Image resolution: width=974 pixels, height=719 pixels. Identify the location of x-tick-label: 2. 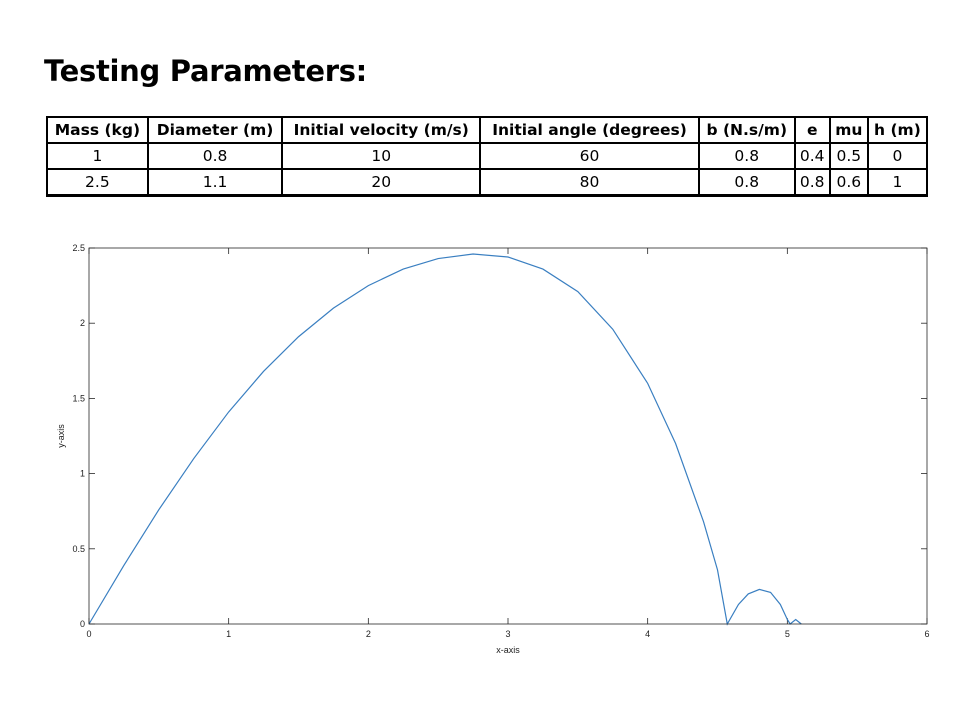
(368, 634).